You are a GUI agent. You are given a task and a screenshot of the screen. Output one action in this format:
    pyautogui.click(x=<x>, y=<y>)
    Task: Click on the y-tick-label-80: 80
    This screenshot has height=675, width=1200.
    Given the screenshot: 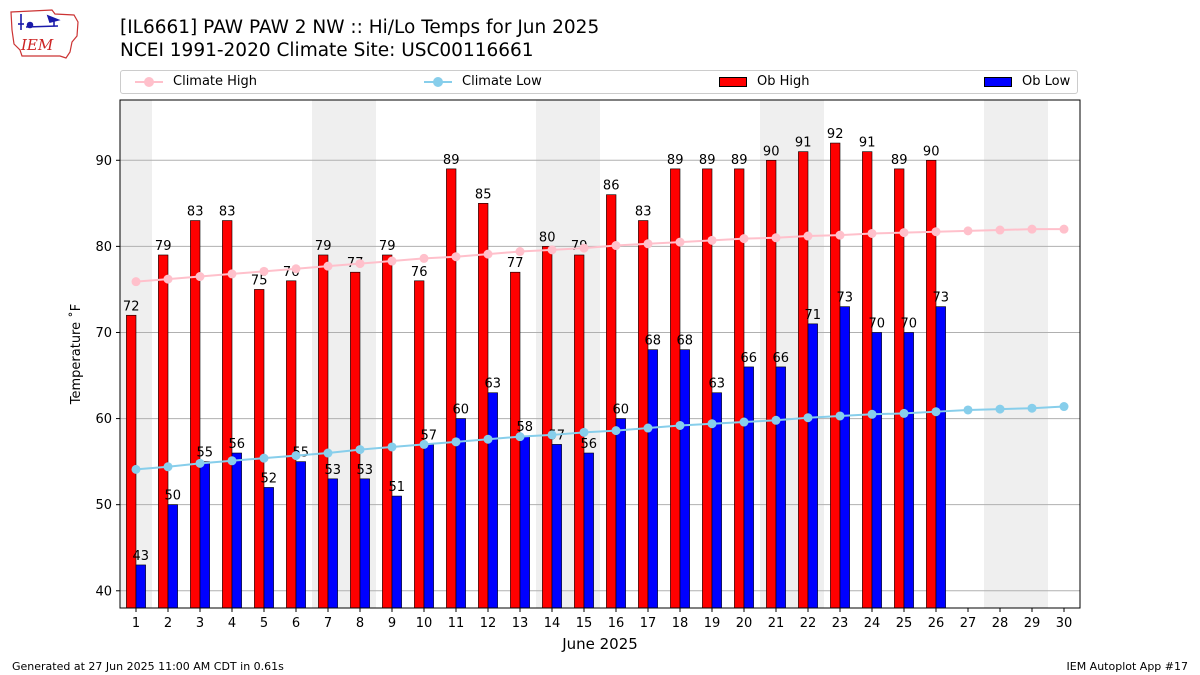 What is the action you would take?
    pyautogui.click(x=103, y=247)
    